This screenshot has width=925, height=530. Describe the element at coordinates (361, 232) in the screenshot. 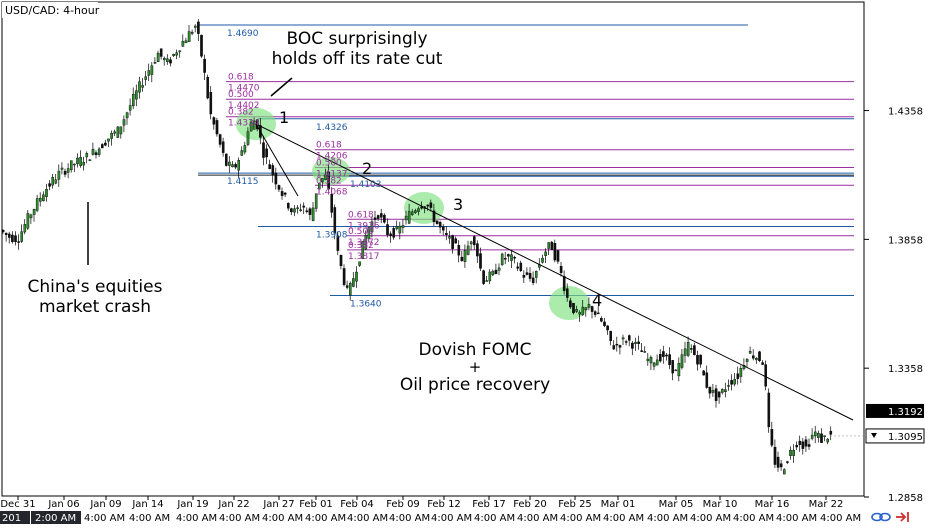

I see `fib-ratio-group3-1: 0.500` at that location.